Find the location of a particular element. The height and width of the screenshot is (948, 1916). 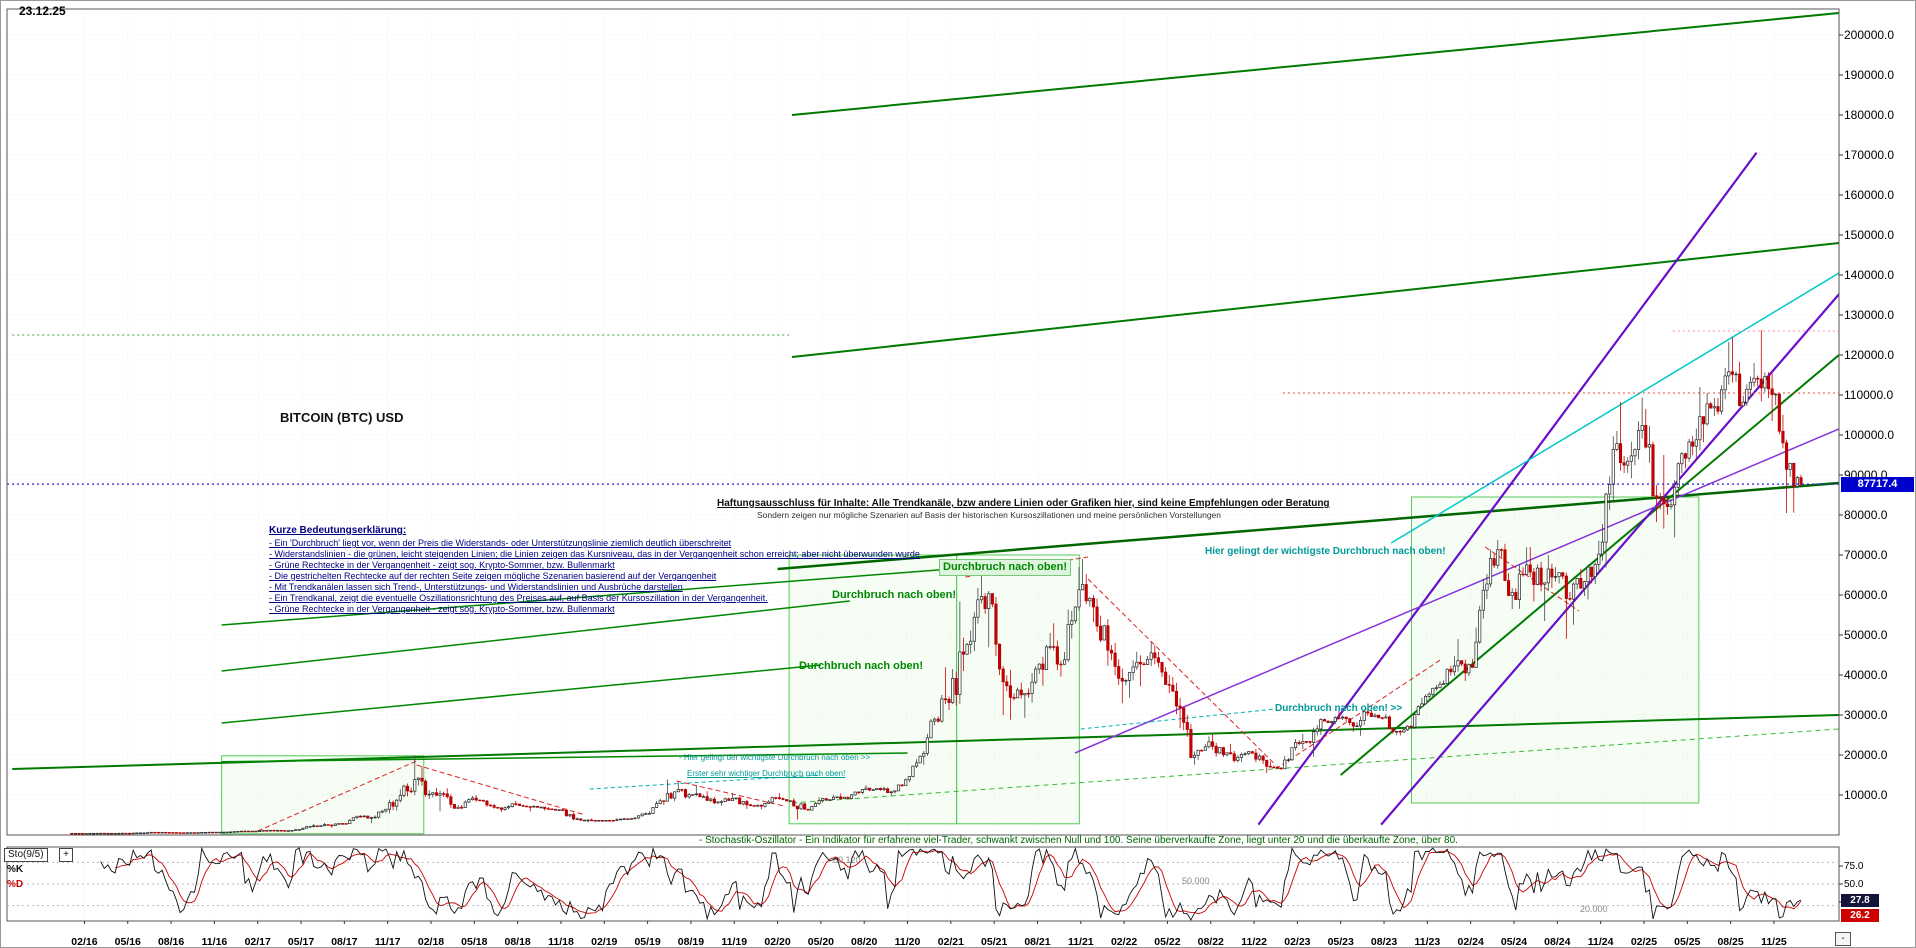

stochastic-curves is located at coordinates (951, 884).